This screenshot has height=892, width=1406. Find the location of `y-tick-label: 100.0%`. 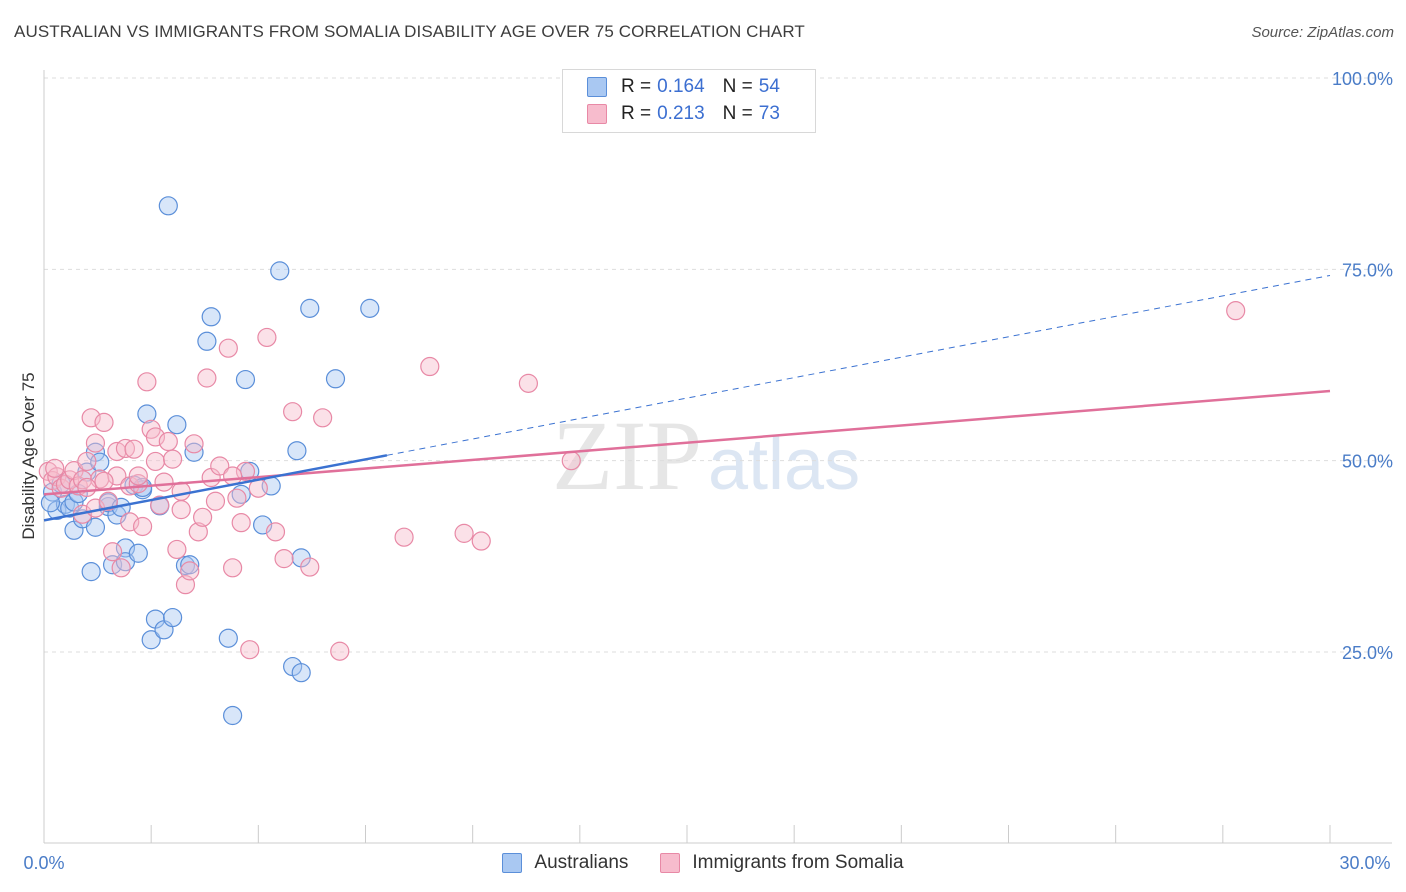

y-tick-label: 100.0% is located at coordinates (1362, 79).